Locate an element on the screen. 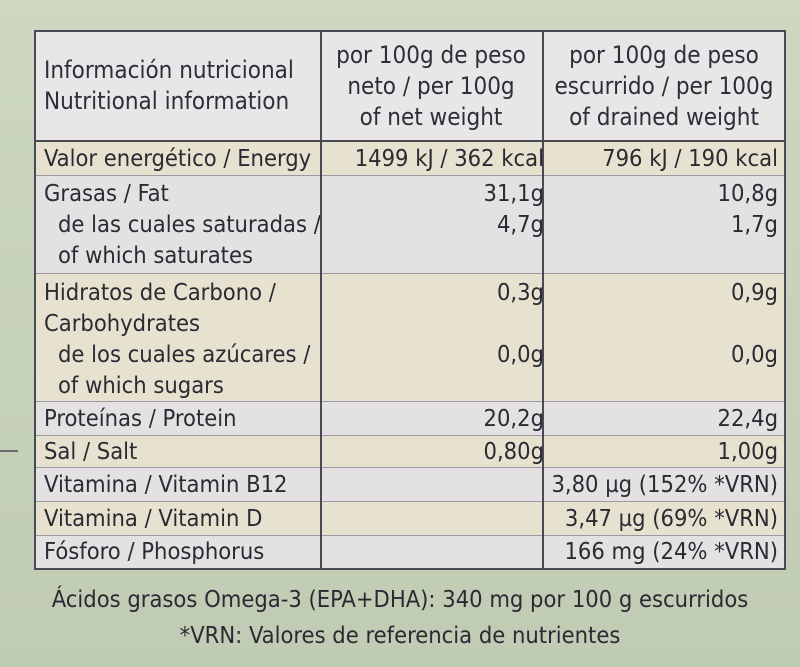 This screenshot has height=667, width=800. row-value-net: 0,3g 0,0g is located at coordinates (454, 323).